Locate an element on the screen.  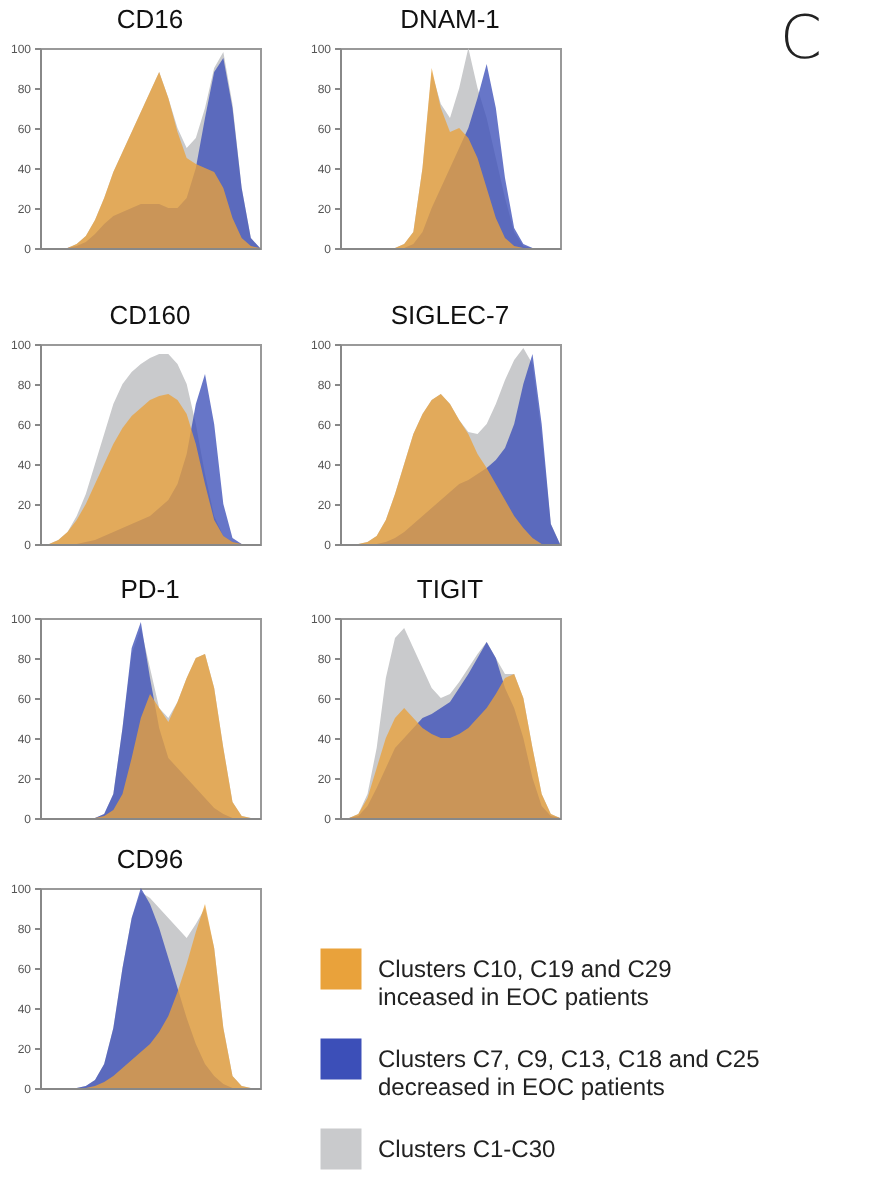
chart-title: PD-1 is located at coordinates (150, 589).